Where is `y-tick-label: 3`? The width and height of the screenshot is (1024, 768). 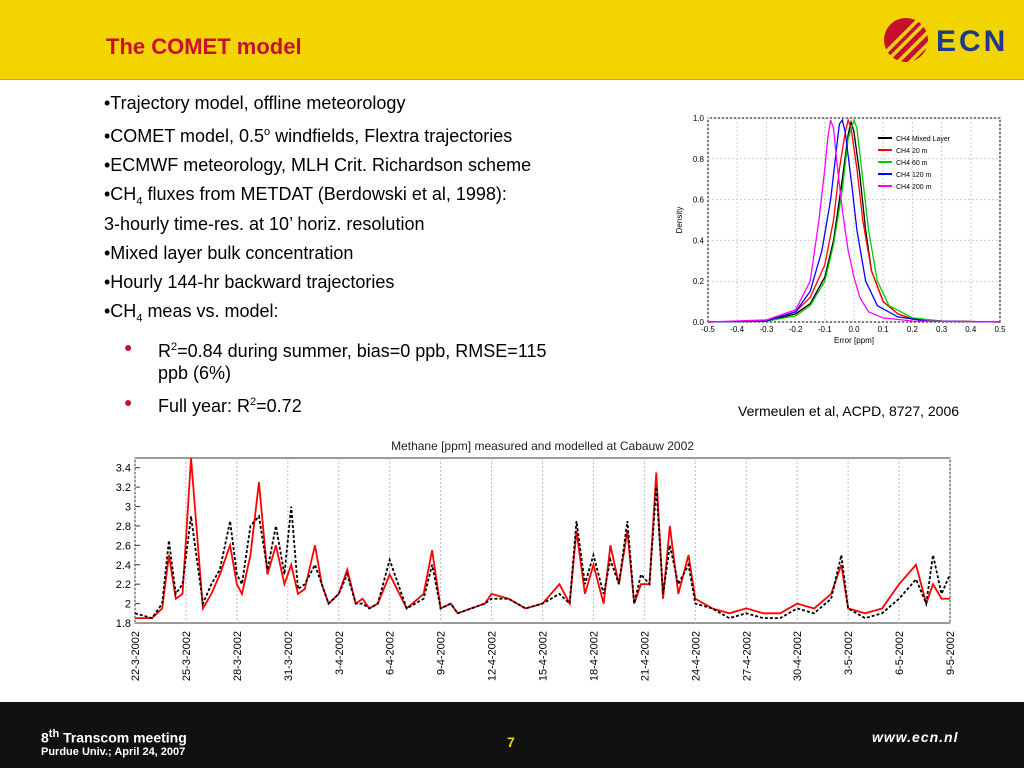
y-tick-label: 3 is located at coordinates (128, 508).